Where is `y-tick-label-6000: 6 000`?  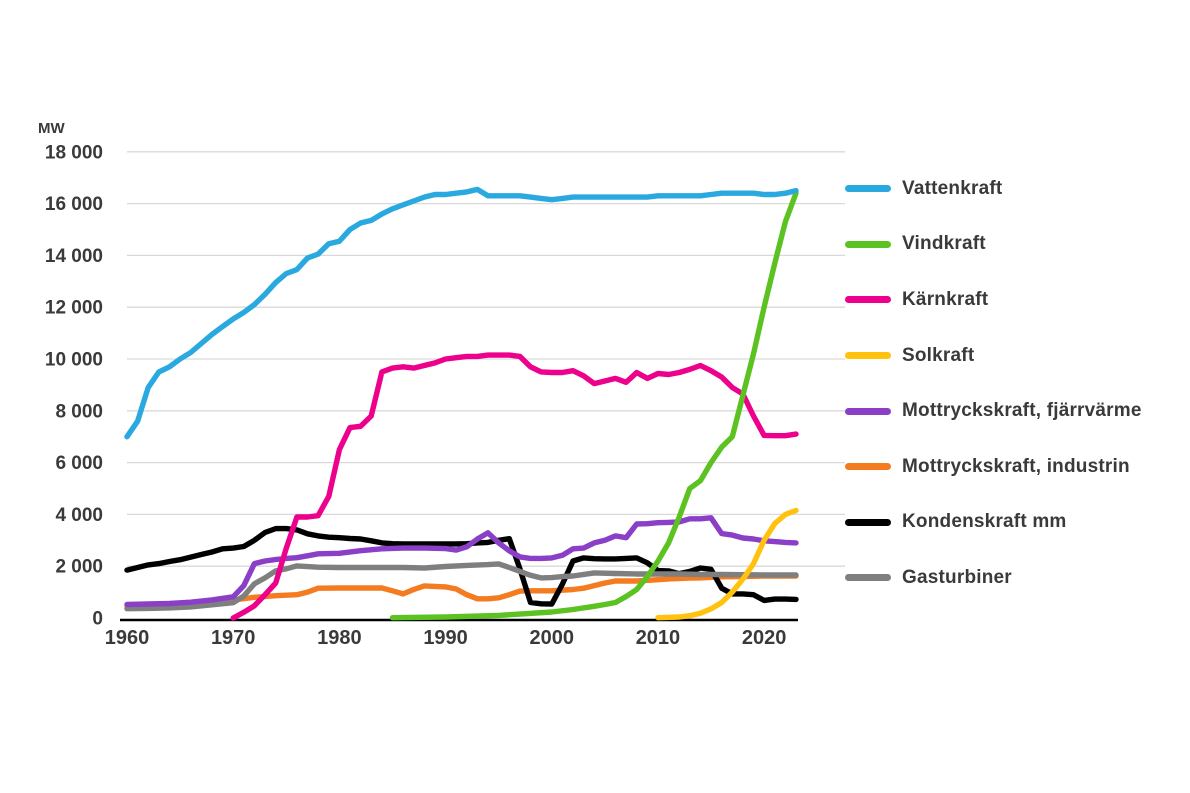
y-tick-label-6000: 6 000 is located at coordinates (79, 463).